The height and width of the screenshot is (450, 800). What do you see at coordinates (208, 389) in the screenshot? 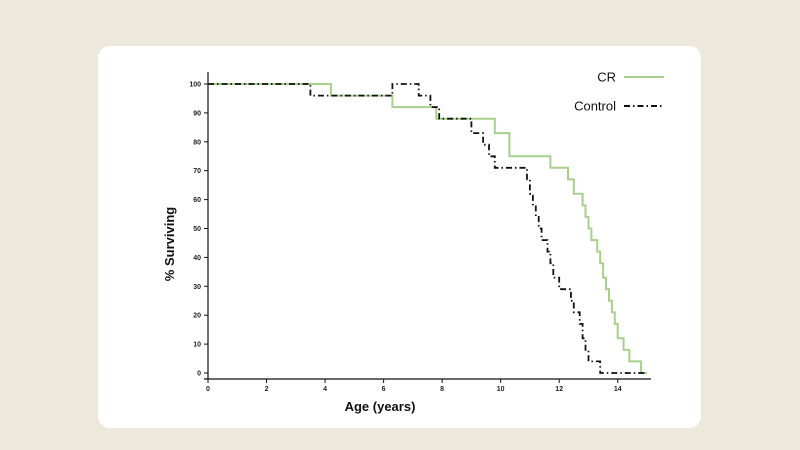
I see `x-tick-label: 0` at bounding box center [208, 389].